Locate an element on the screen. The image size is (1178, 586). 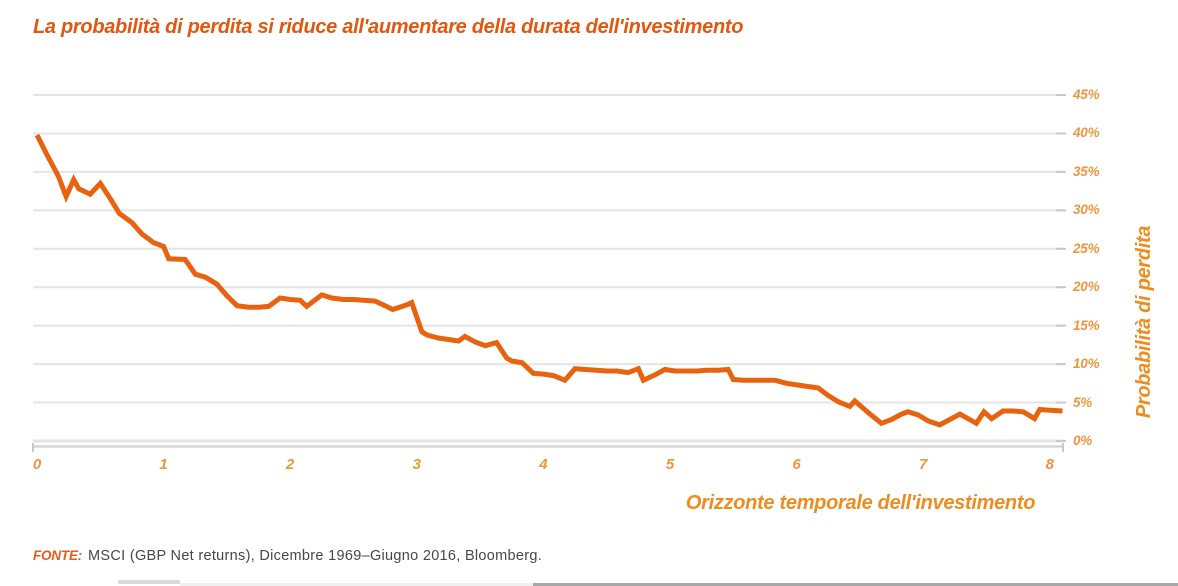
x-tick-label: 8 is located at coordinates (1049, 464).